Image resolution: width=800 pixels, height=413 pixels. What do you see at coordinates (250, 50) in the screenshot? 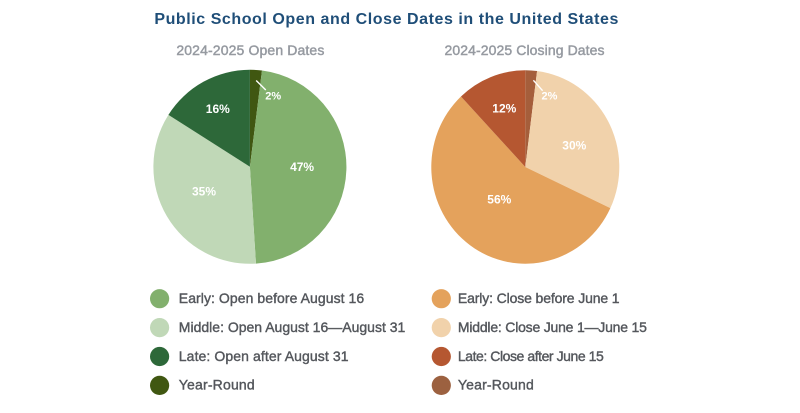
I see `svg-text: 2024-2025 Open Dates` at bounding box center [250, 50].